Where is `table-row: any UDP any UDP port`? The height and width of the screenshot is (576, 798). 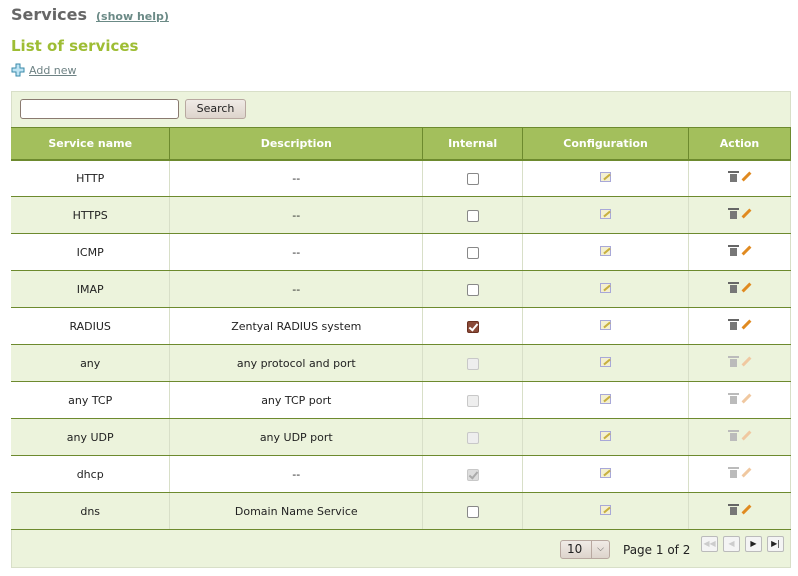 table-row: any UDP any UDP port is located at coordinates (401, 437).